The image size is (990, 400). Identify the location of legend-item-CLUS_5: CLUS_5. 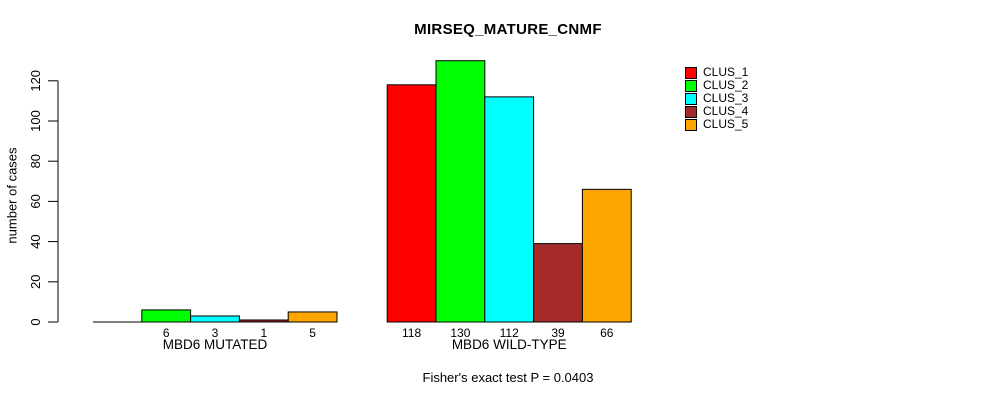
(716, 124).